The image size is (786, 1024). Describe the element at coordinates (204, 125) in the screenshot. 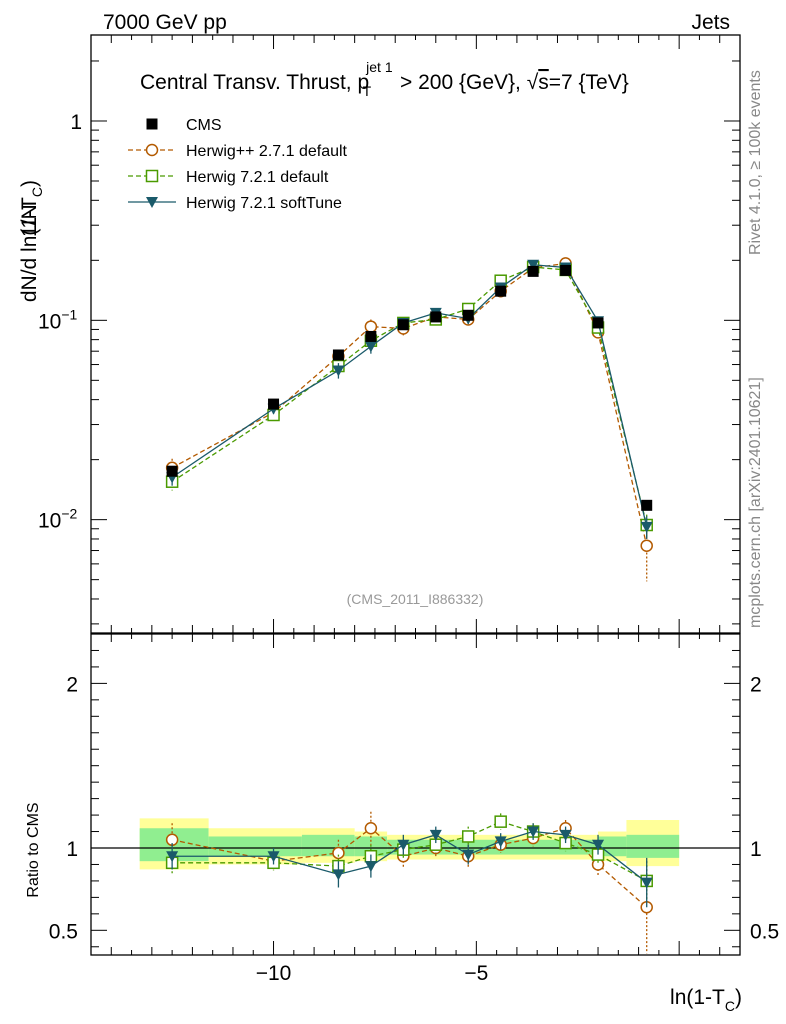

I see `legend-label: CMS` at that location.